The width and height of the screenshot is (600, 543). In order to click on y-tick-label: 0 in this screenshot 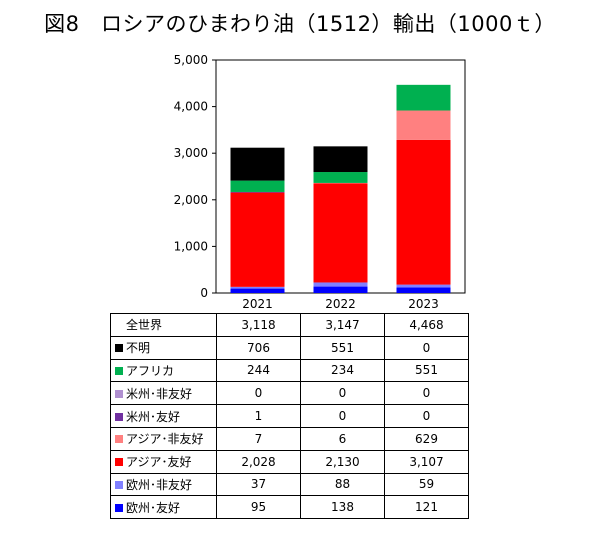, I will do `click(204, 293)`.